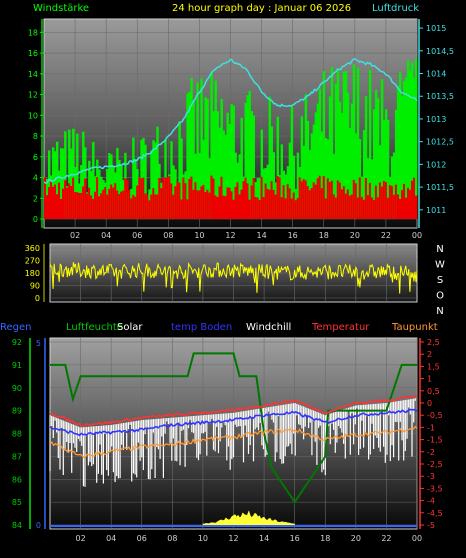  I want to click on series-line-taupunkt, so click(233, 442).